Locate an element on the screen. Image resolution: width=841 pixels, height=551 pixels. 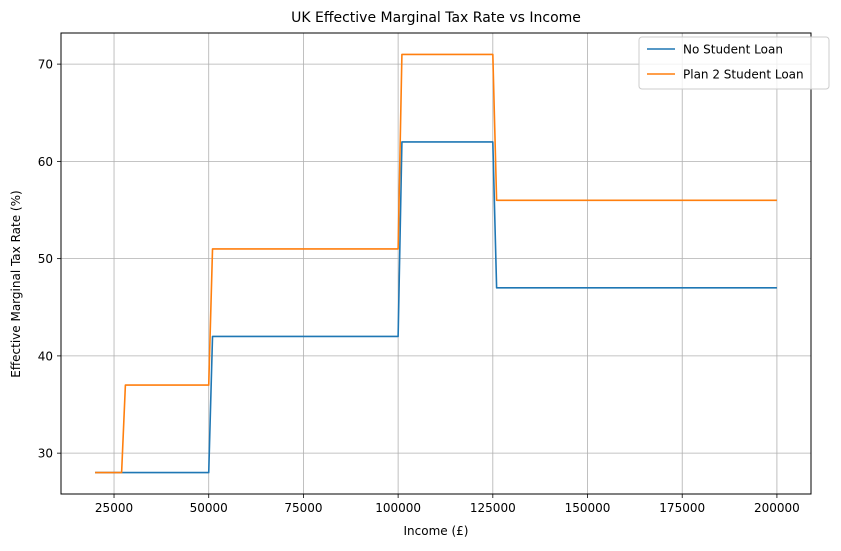
x-axis-label: Income (£) is located at coordinates (436, 531).